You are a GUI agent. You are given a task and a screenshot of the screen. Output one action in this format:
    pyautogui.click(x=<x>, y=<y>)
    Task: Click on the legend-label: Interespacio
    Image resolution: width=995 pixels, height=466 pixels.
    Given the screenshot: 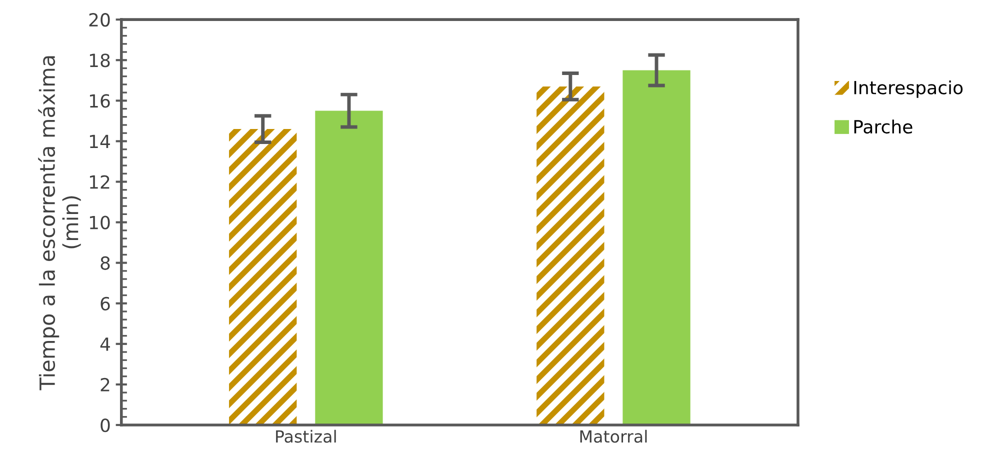 What is the action you would take?
    pyautogui.click(x=908, y=89)
    